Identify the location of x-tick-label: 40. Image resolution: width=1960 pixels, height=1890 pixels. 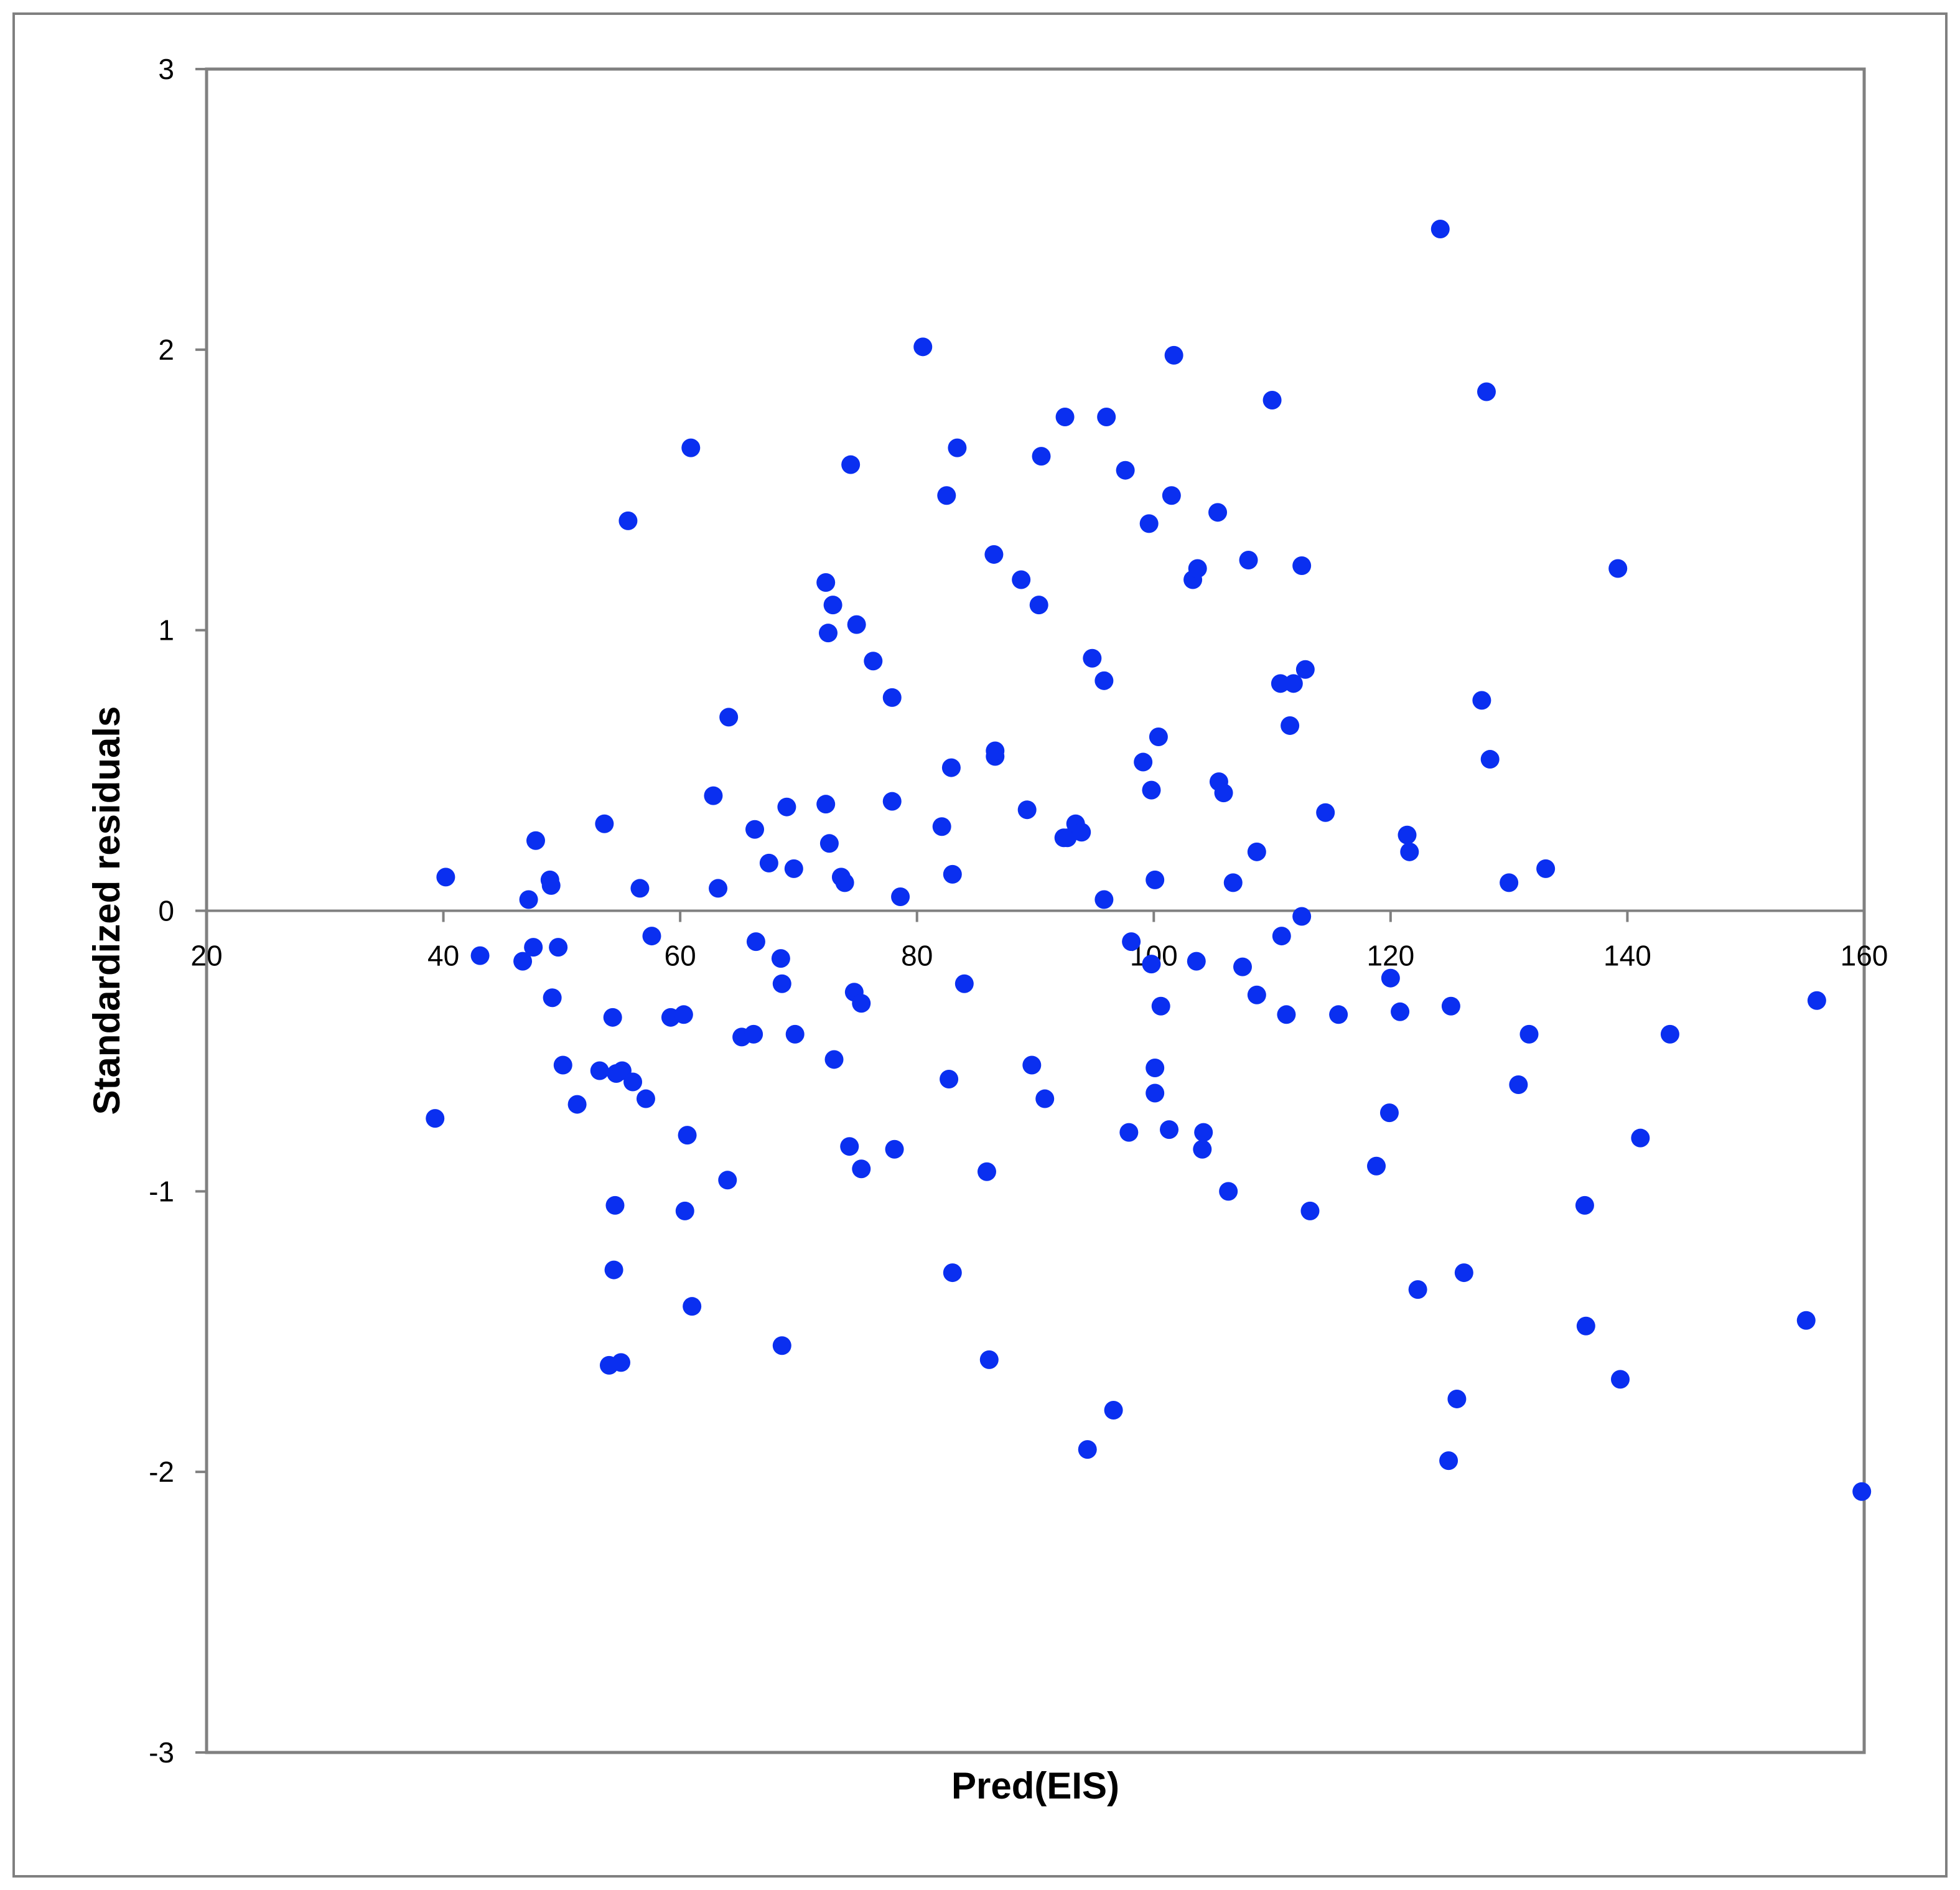
(443, 956).